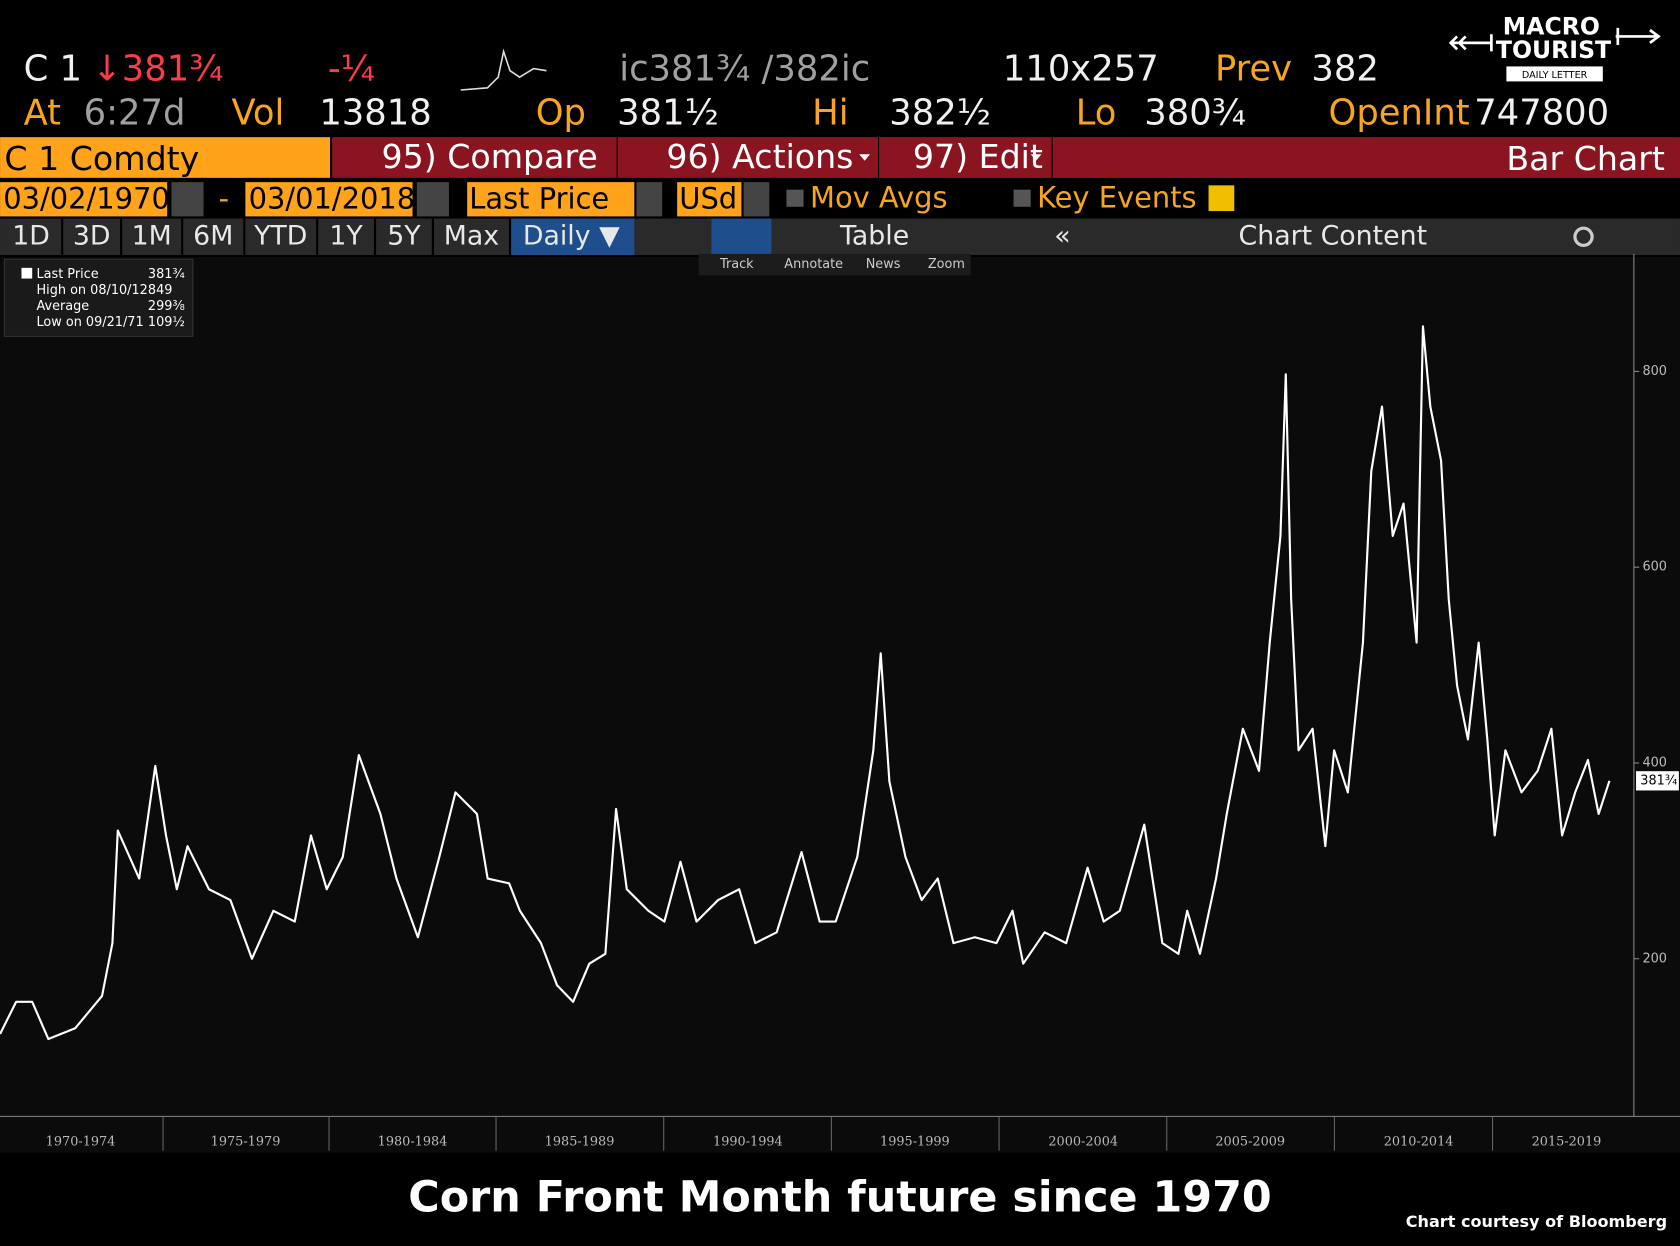 This screenshot has width=1680, height=1246. I want to click on table-tab: Table, so click(874, 235).